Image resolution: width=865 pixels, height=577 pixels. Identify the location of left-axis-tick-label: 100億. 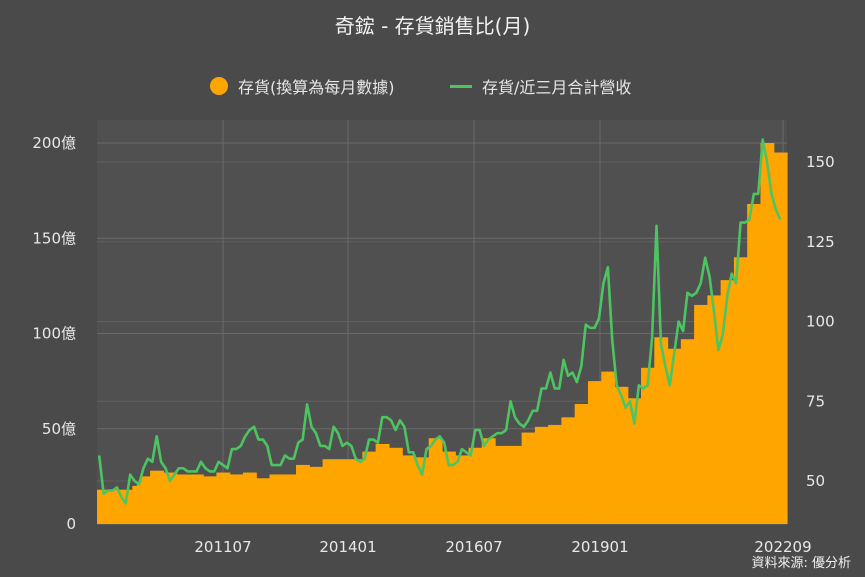
(54, 334).